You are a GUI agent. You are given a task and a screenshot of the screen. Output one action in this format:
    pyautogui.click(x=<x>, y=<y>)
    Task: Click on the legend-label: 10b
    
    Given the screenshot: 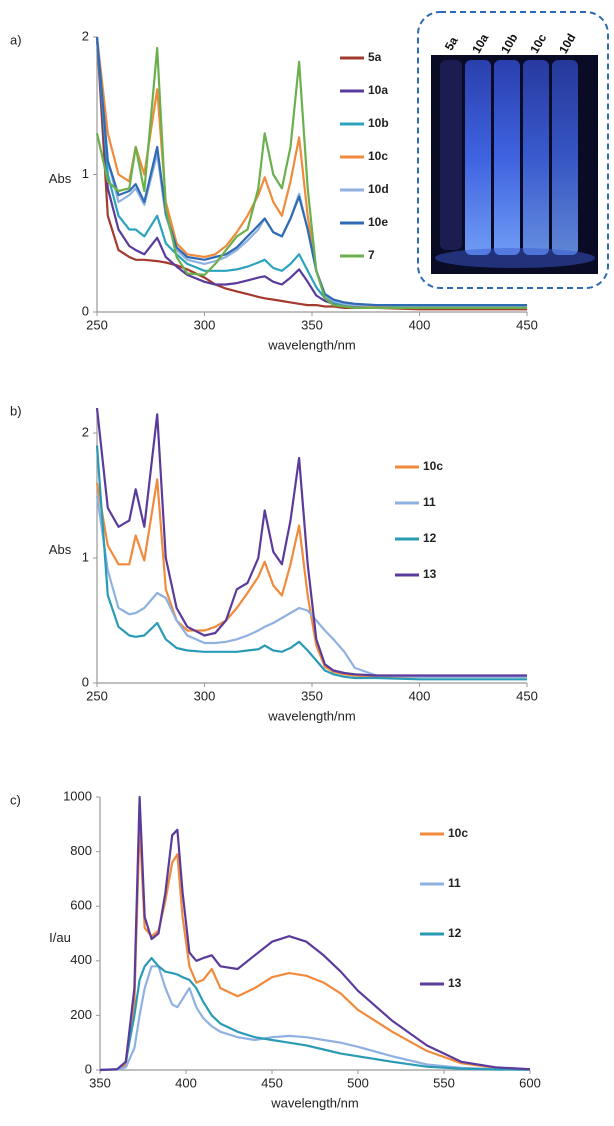 What is the action you would take?
    pyautogui.click(x=378, y=123)
    